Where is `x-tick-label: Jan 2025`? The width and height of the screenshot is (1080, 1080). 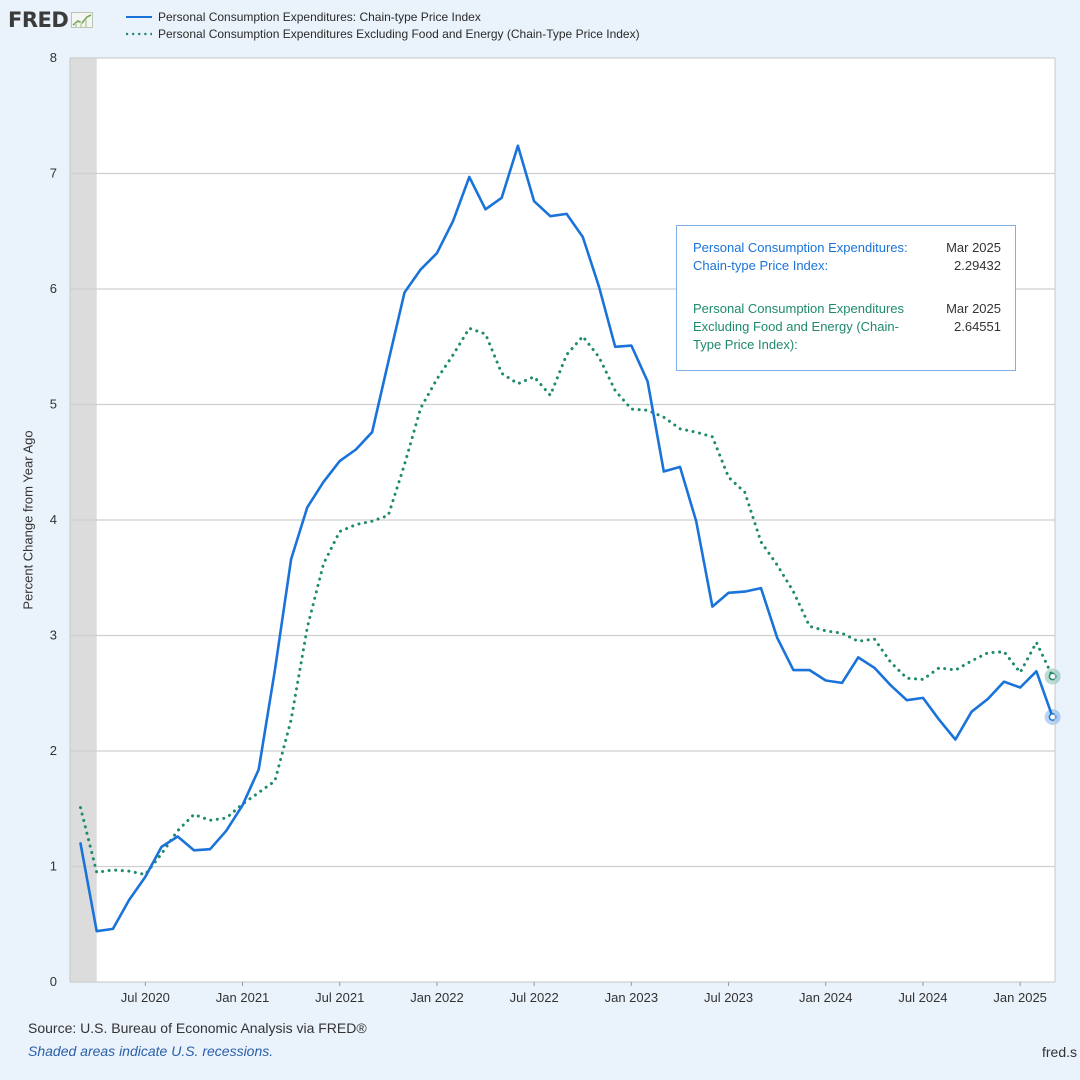 x-tick-label: Jan 2025 is located at coordinates (1020, 997).